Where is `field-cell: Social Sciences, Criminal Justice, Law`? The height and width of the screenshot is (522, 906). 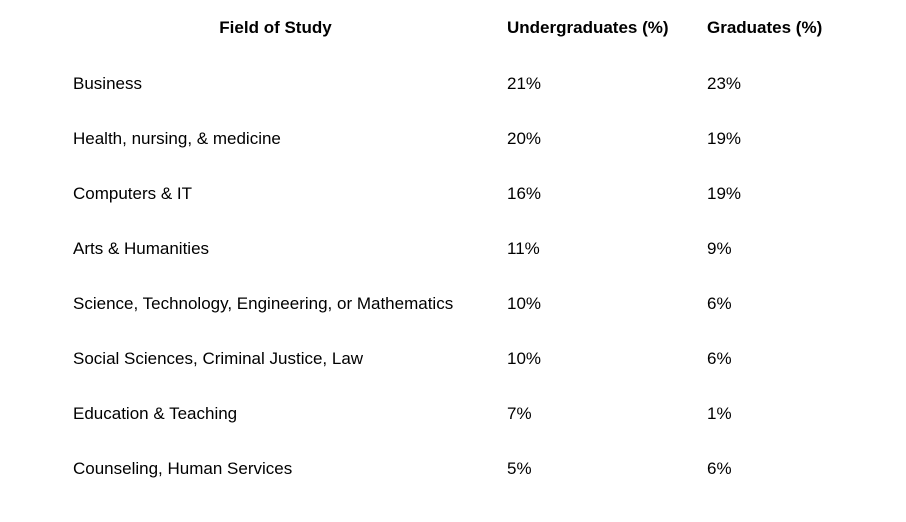
field-cell: Social Sciences, Criminal Justice, Law is located at coordinates (218, 358).